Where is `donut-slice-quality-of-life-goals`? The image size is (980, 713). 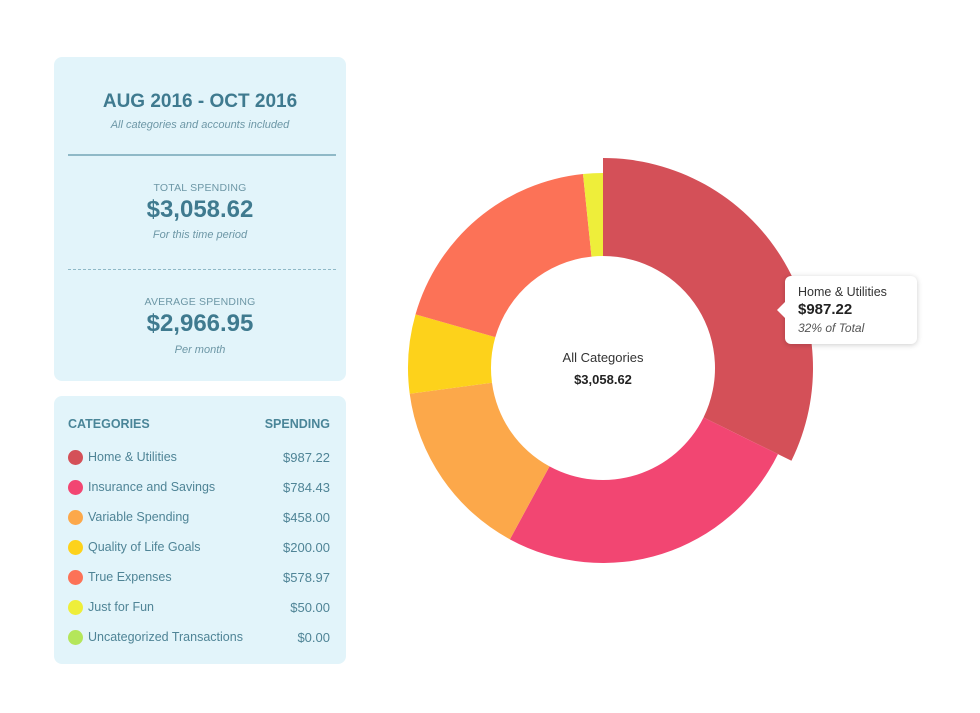
donut-slice-quality-of-life-goals is located at coordinates (452, 354).